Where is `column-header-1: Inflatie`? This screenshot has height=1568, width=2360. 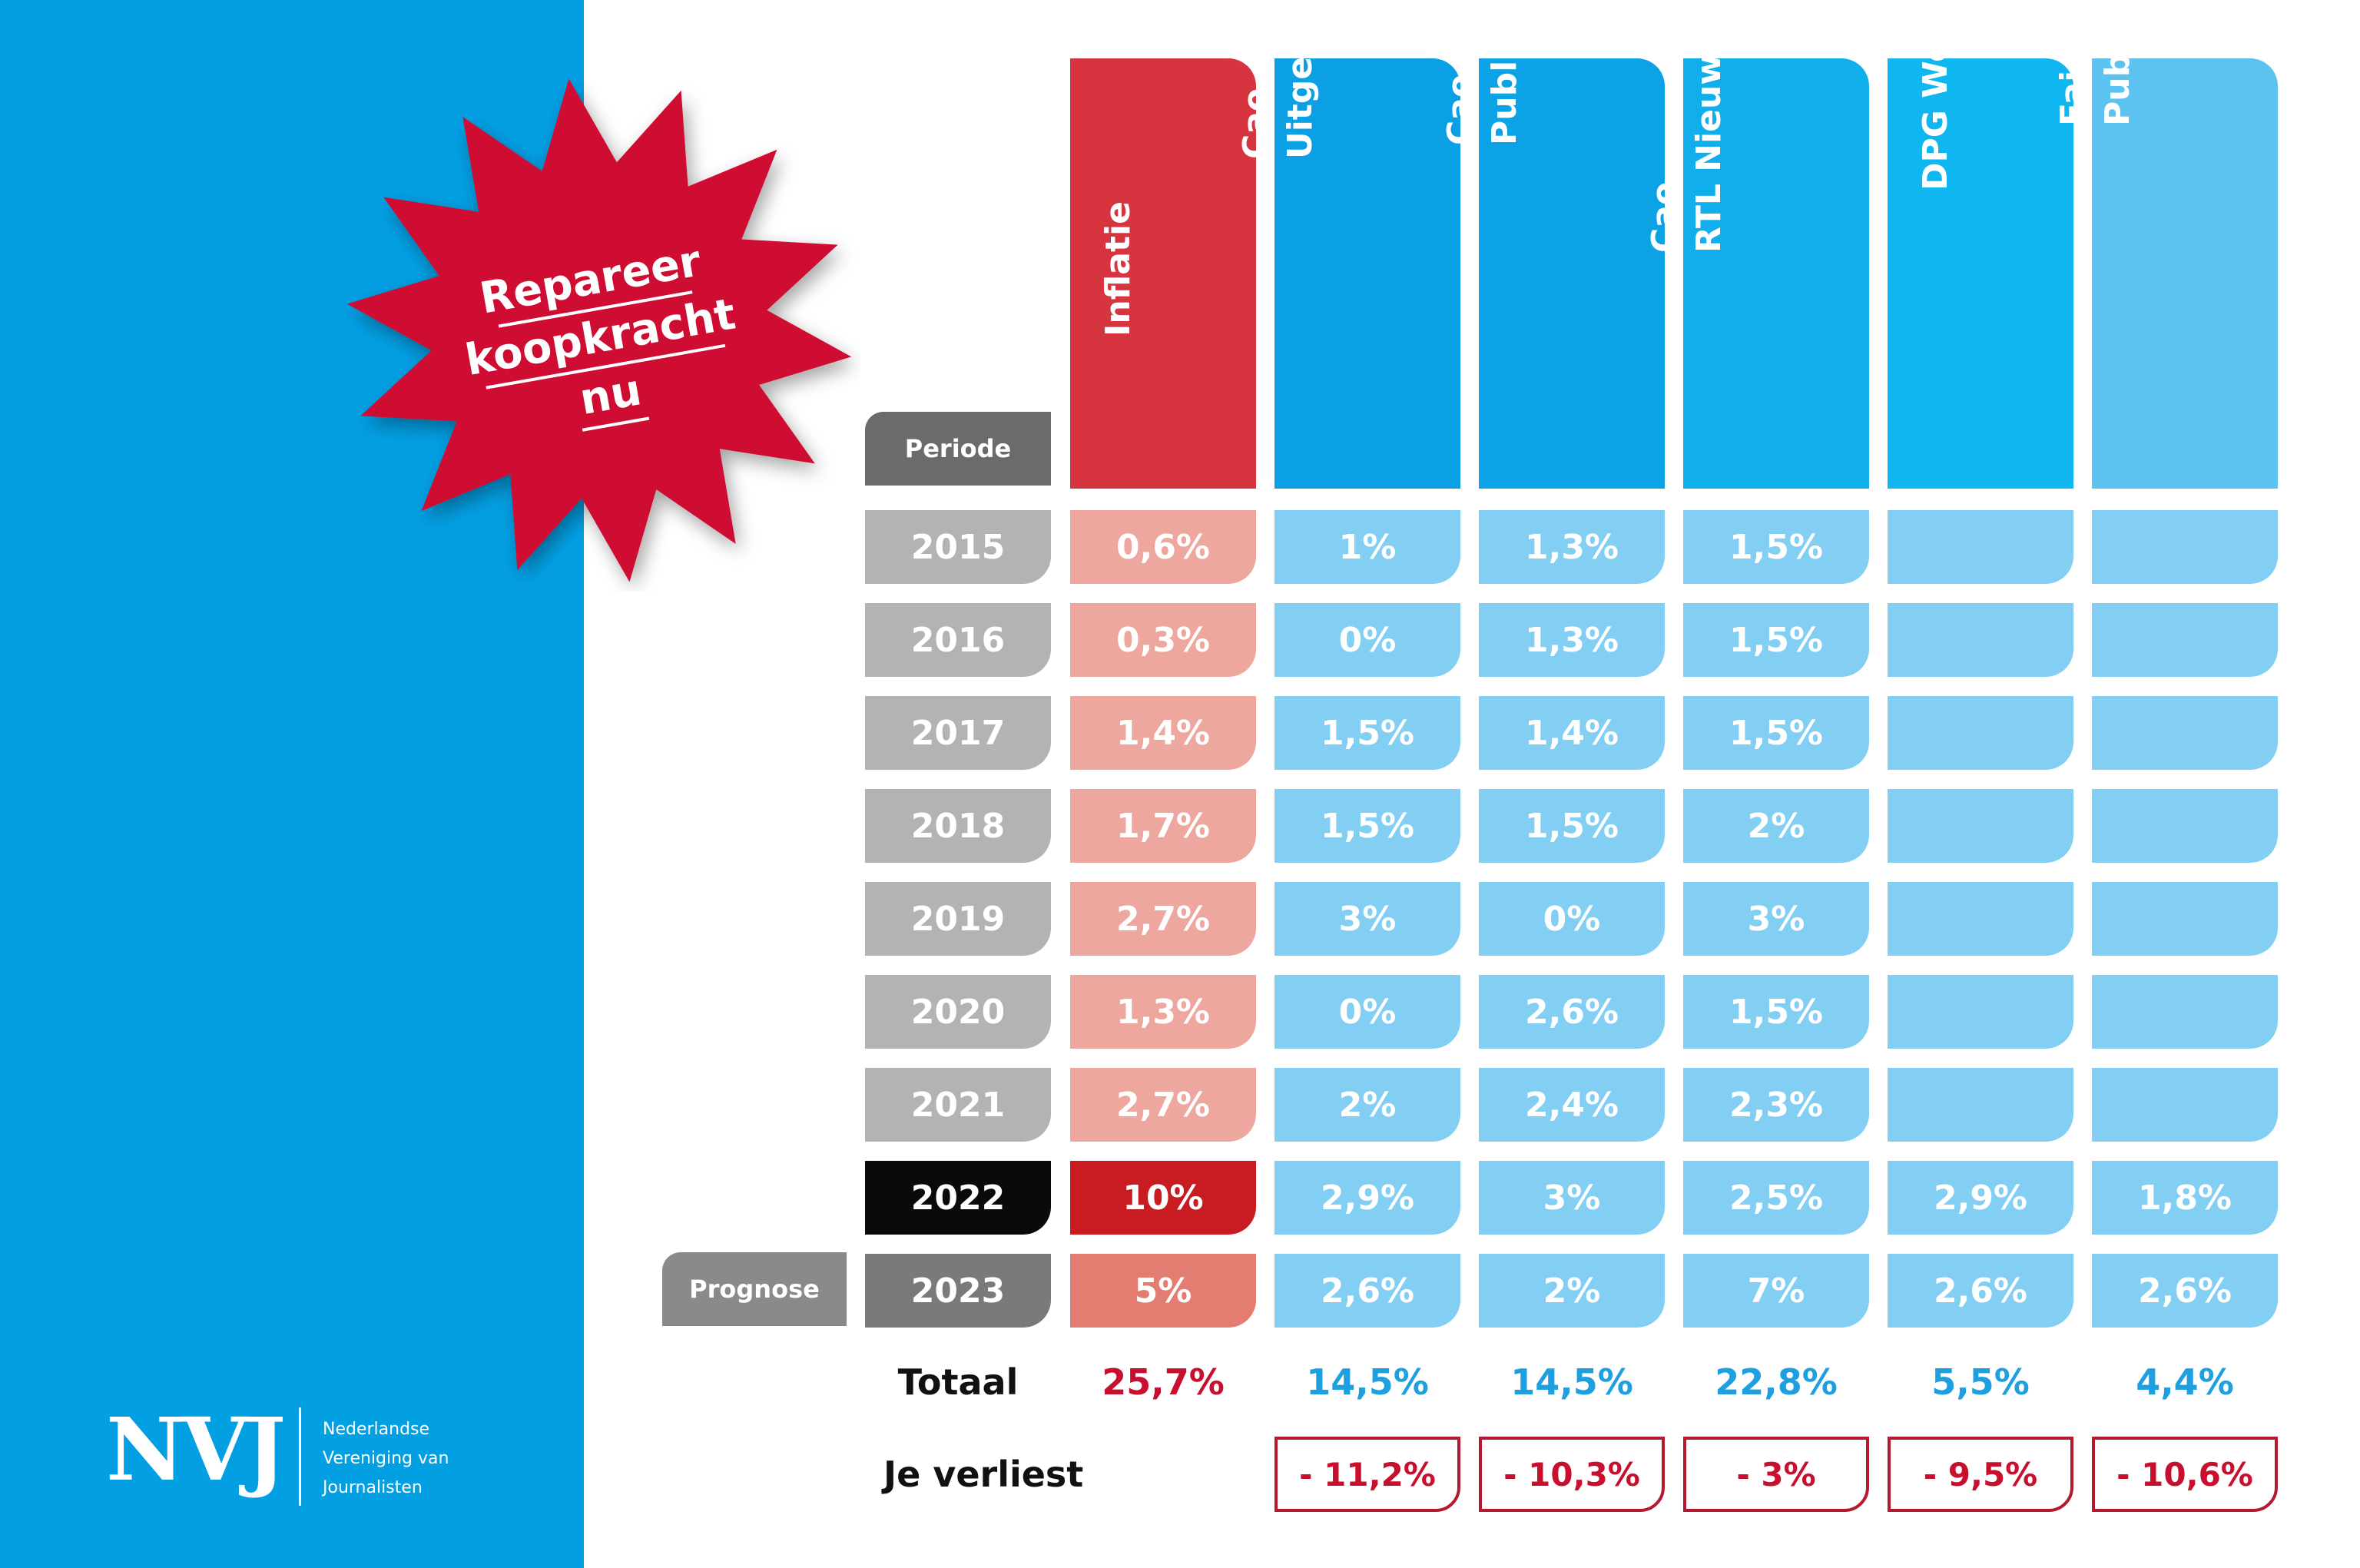 column-header-1: Inflatie is located at coordinates (1163, 273).